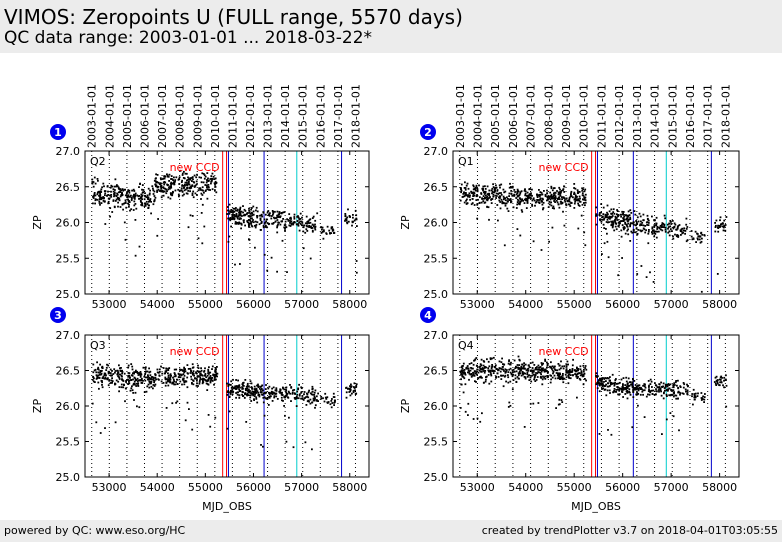 This screenshot has height=542, width=782. What do you see at coordinates (655, 116) in the screenshot?
I see `year-axis-label: 2014-01-01` at bounding box center [655, 116].